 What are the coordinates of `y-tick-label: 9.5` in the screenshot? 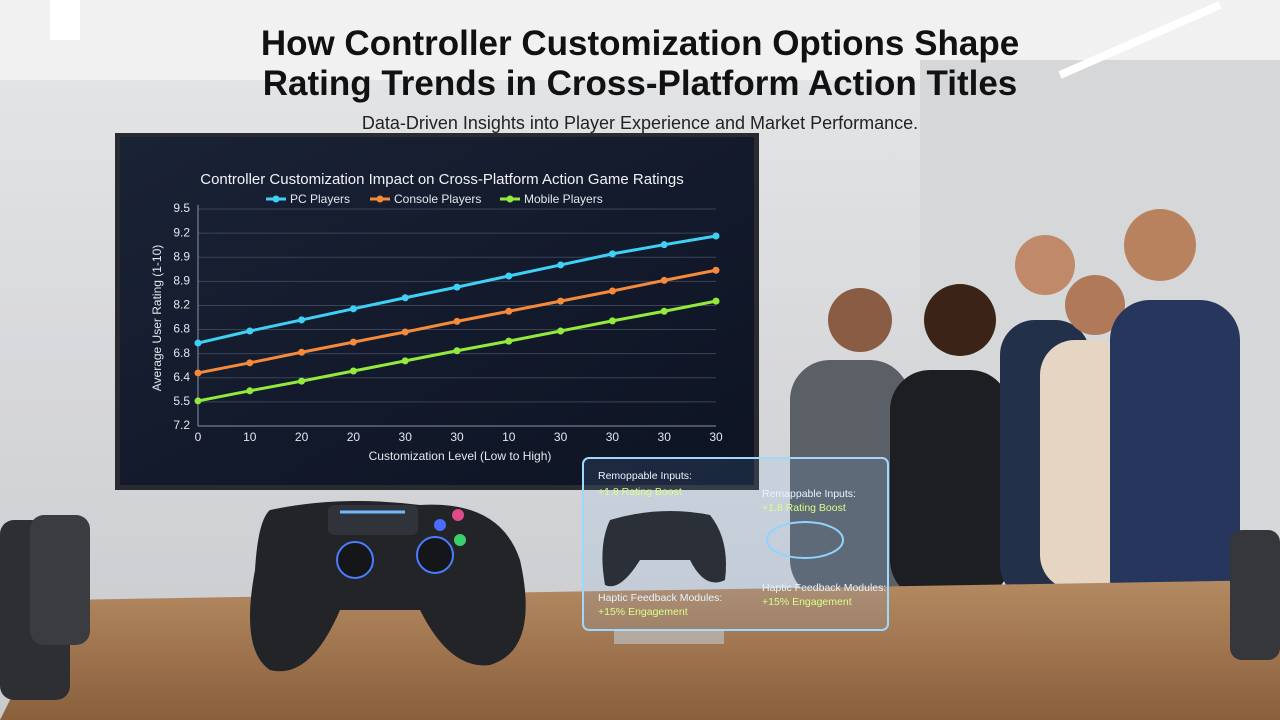 It's located at (181, 208).